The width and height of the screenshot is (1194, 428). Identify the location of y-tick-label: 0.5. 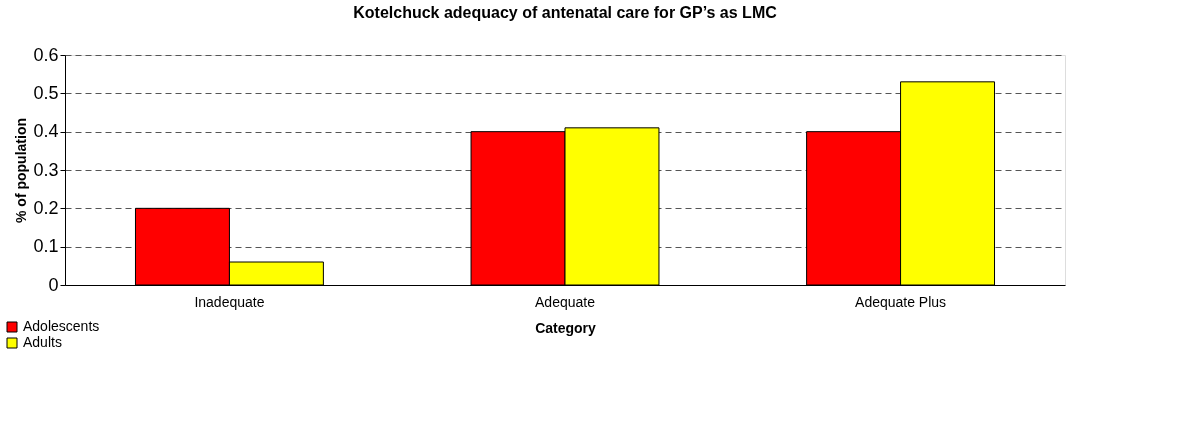
(46, 92).